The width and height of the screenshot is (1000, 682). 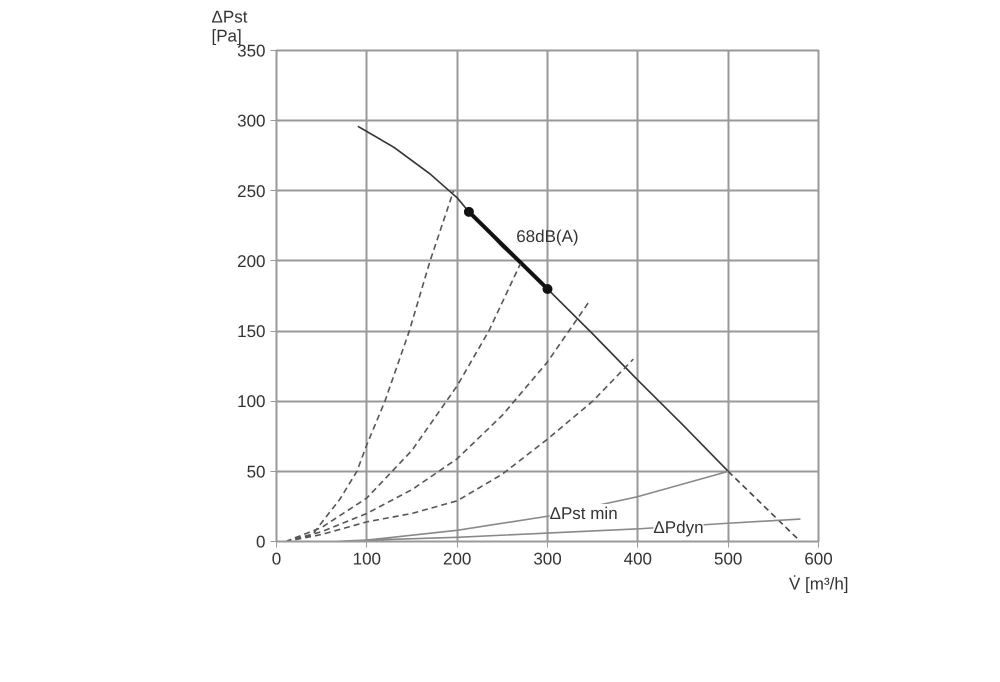 What do you see at coordinates (584, 513) in the screenshot?
I see `annotation: ΔPst min` at bounding box center [584, 513].